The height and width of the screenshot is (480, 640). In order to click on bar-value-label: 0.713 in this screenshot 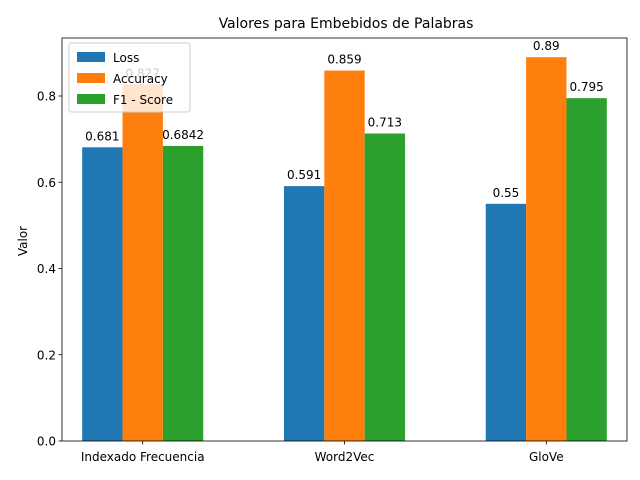, I will do `click(385, 123)`.